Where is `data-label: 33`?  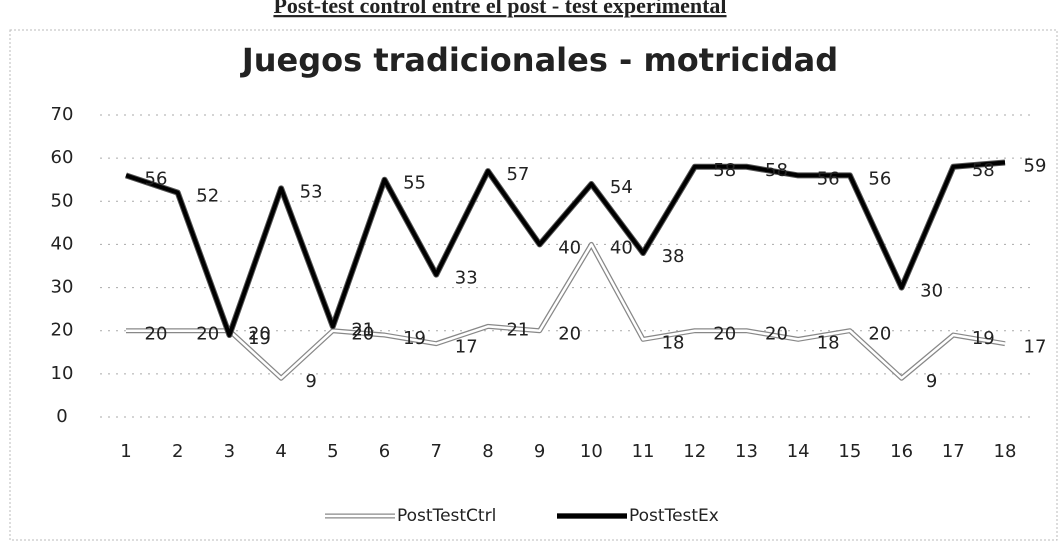
data-label: 33 is located at coordinates (466, 278).